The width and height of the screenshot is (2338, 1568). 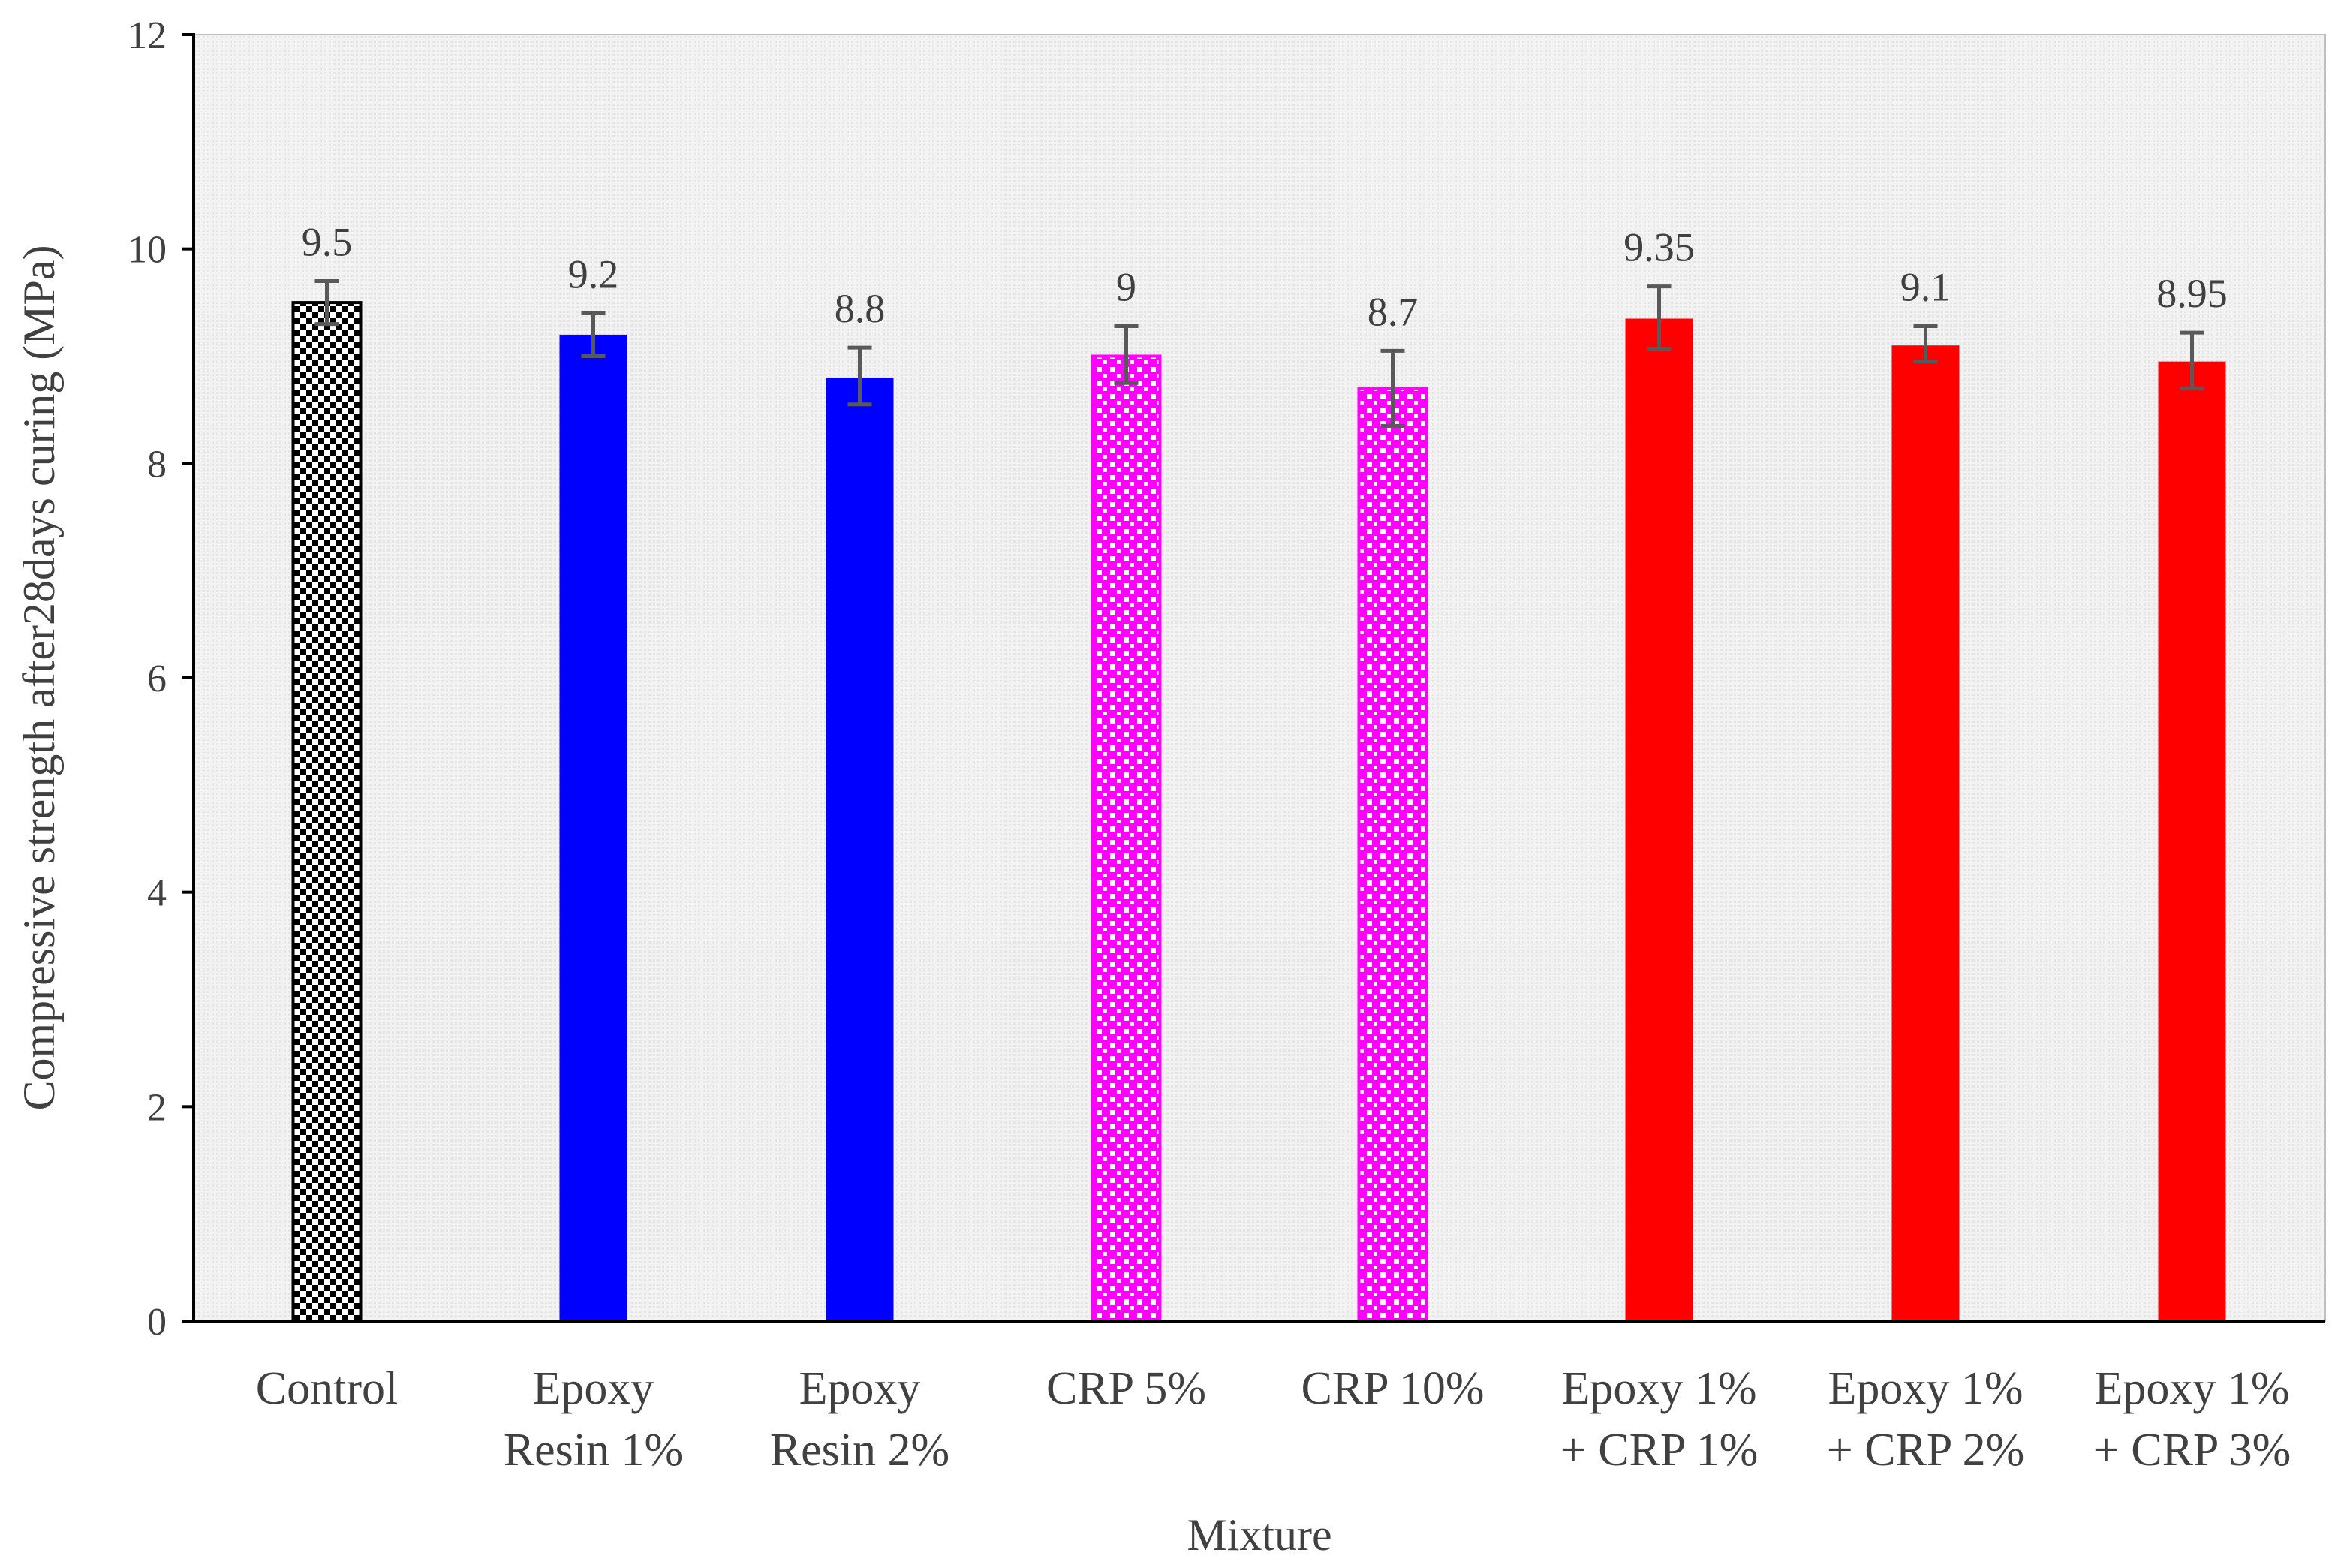 I want to click on error-bars, so click(x=1259, y=353).